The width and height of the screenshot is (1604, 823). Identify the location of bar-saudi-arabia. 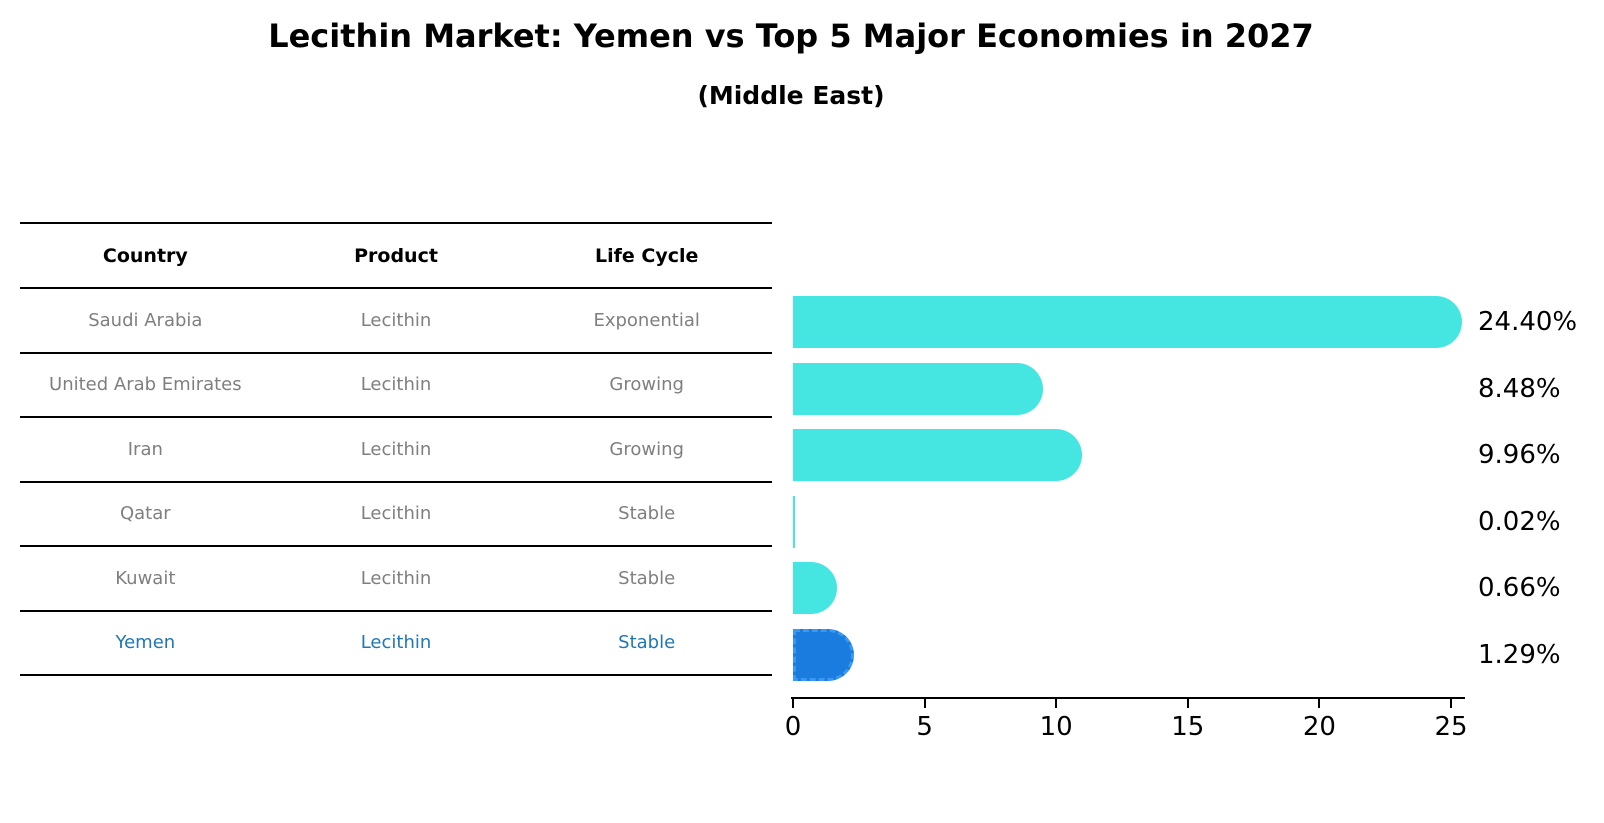
(1128, 322).